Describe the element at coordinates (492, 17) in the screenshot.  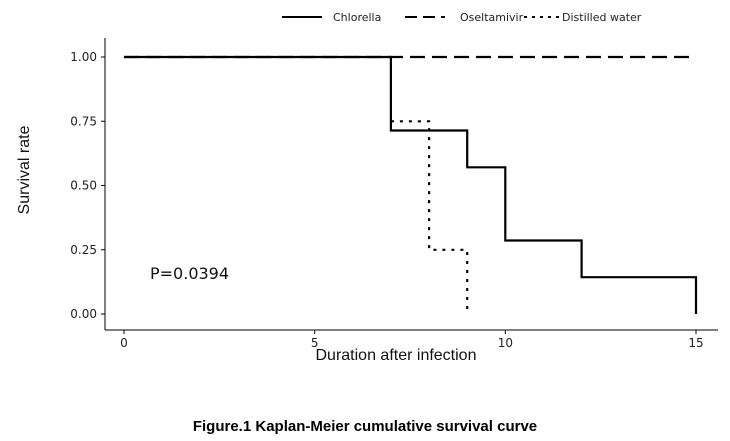
I see `legend-label-oseltamivir: Oseltamivir` at that location.